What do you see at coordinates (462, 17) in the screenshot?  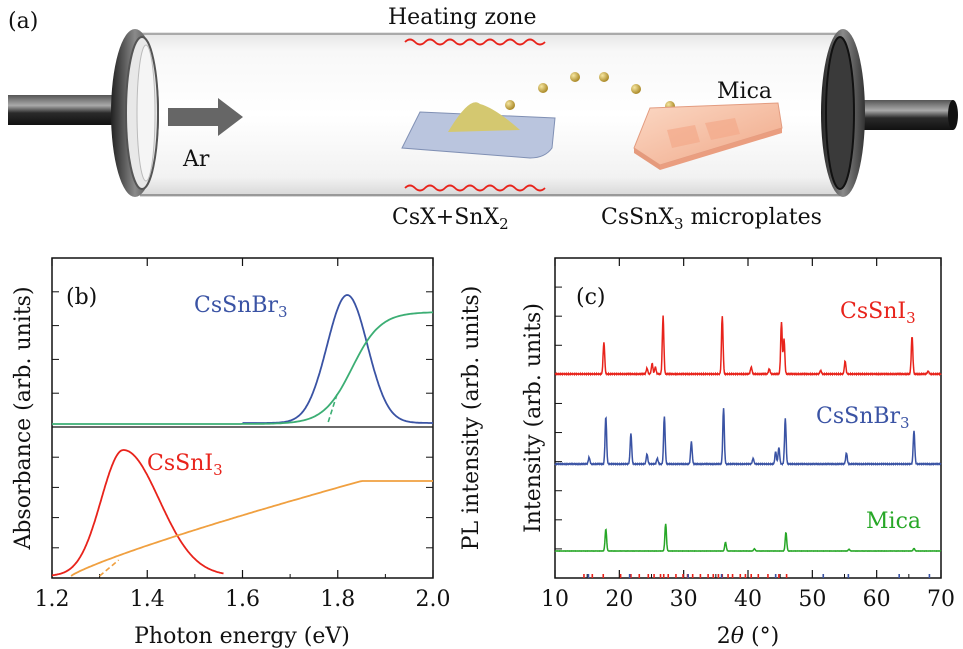 I see `heating-zone-label: Heating zone` at bounding box center [462, 17].